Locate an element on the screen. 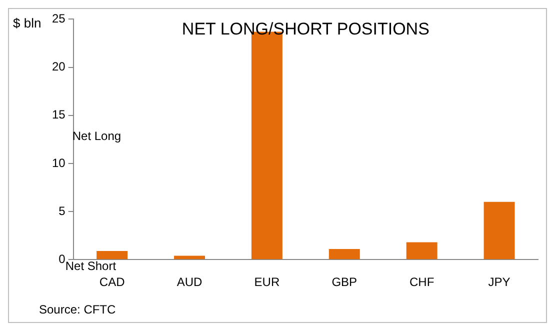  annotation: Net Short is located at coordinates (91, 265).